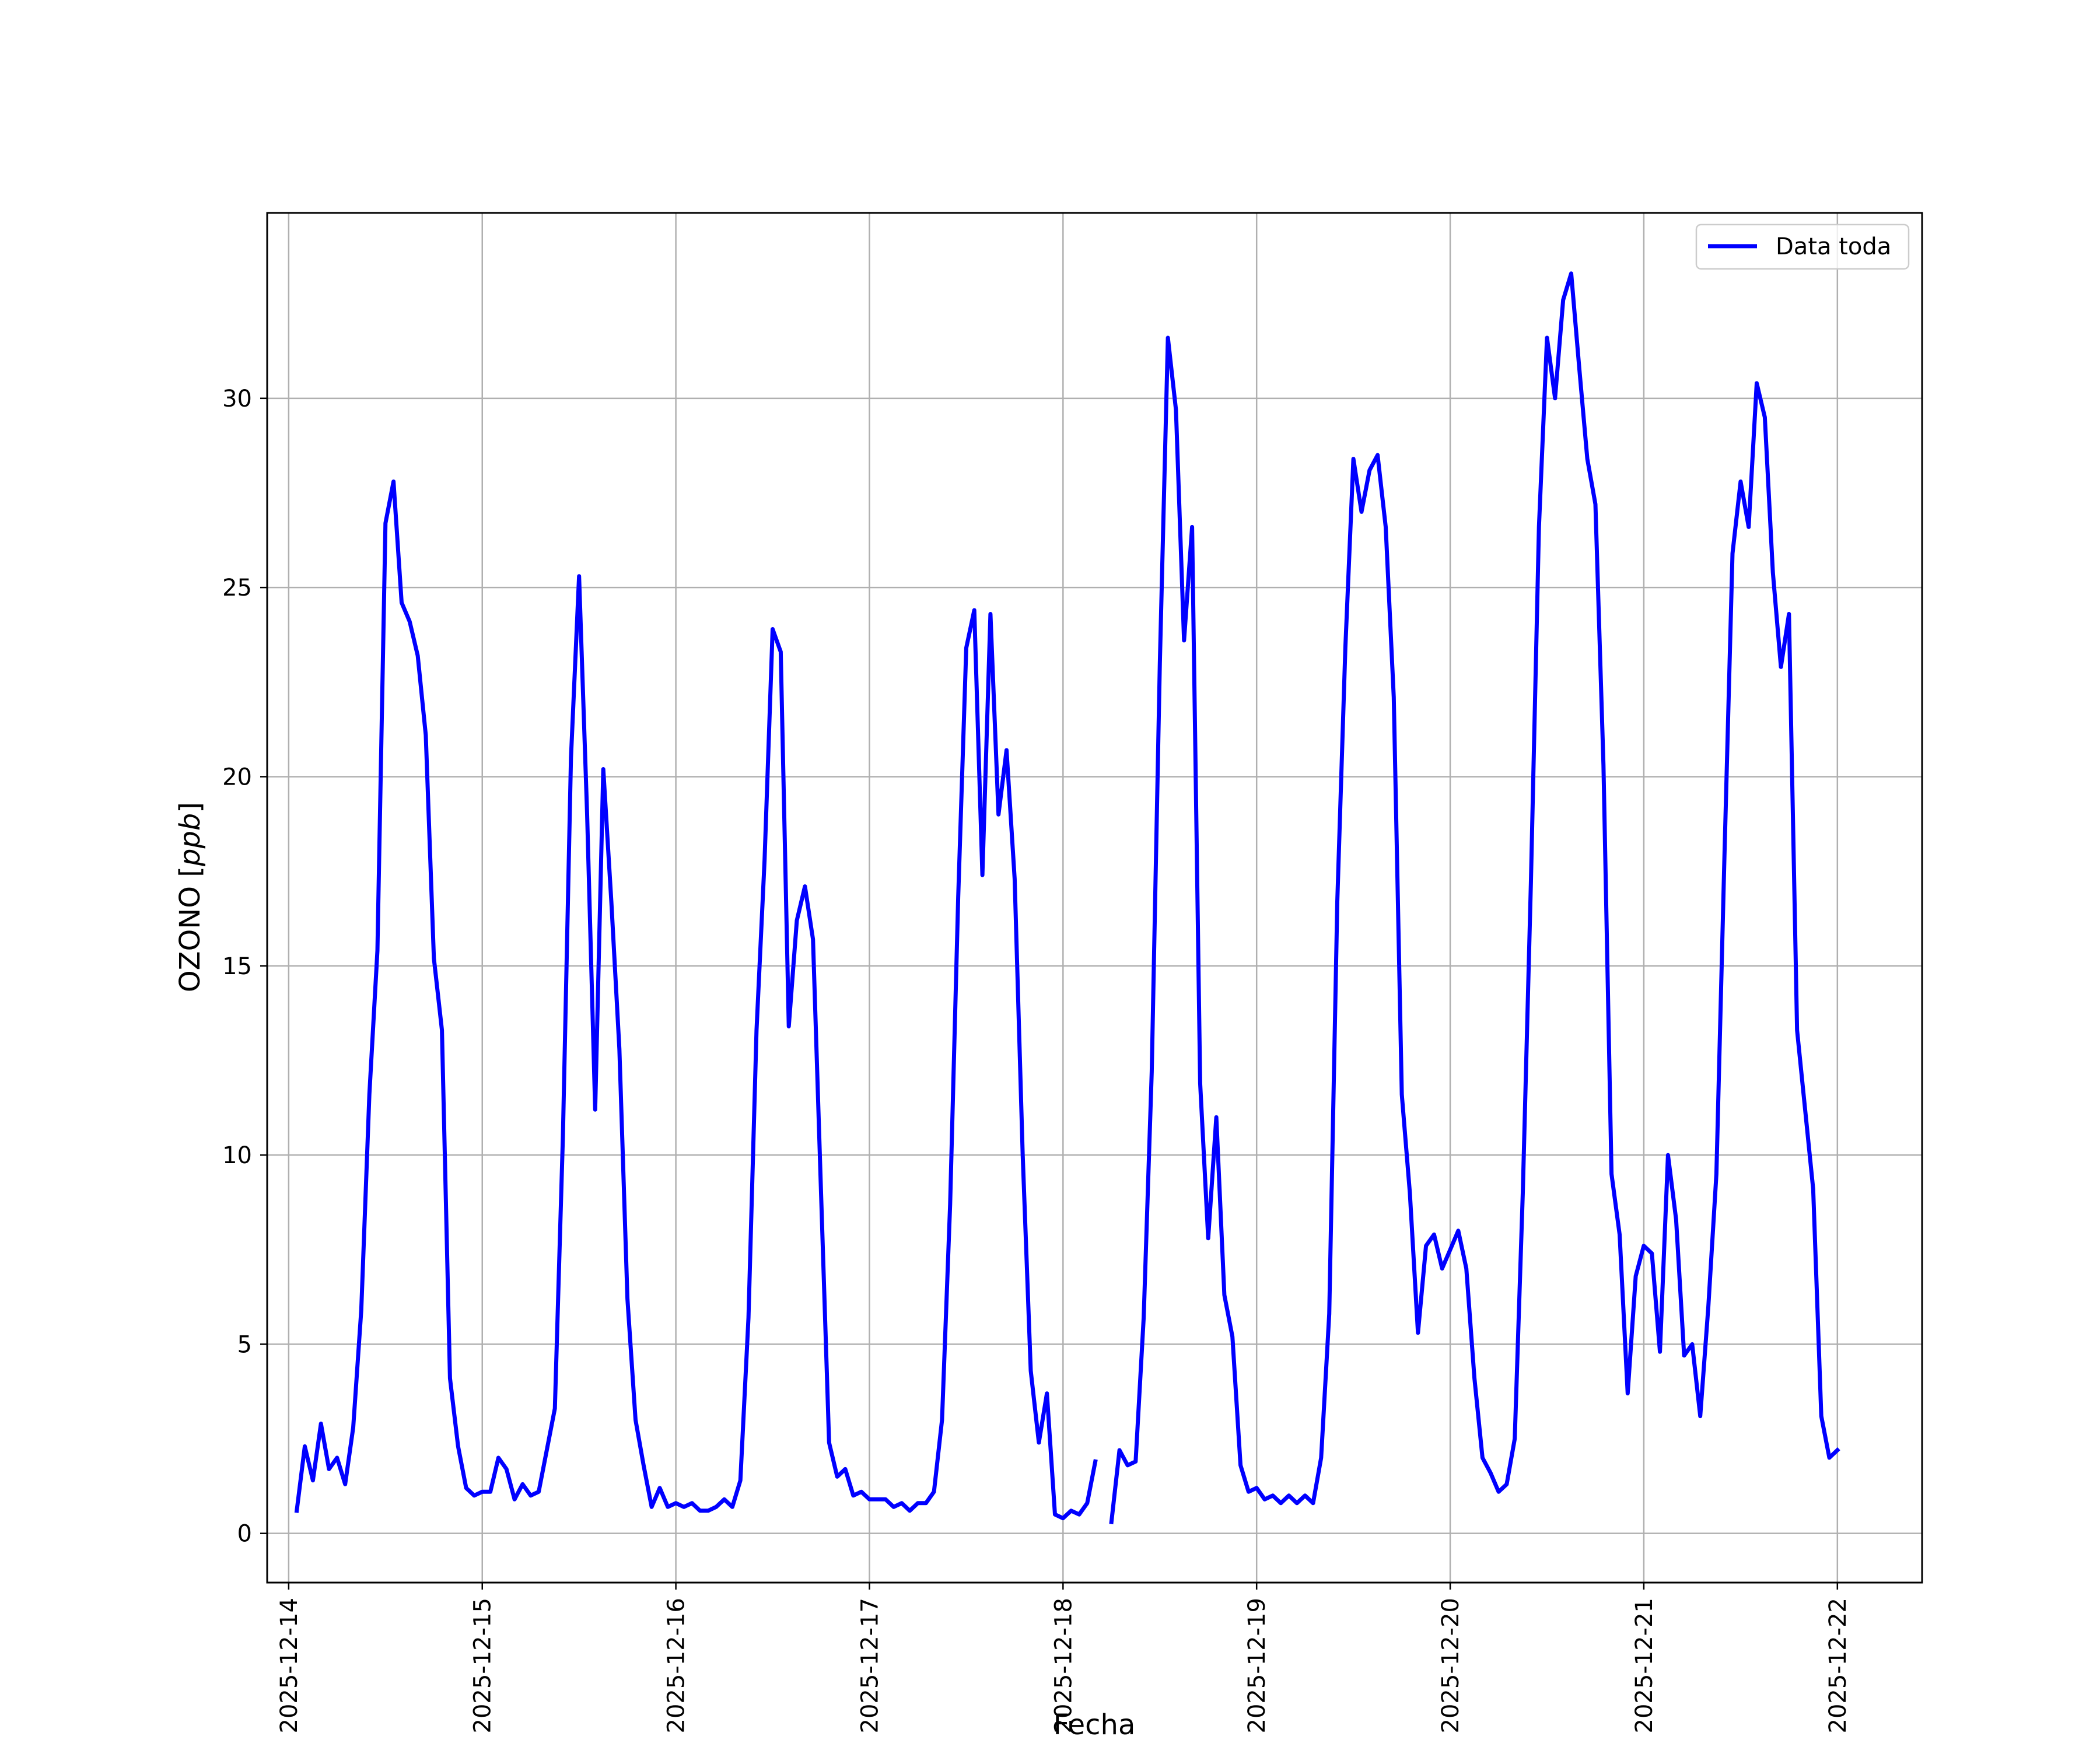  What do you see at coordinates (483, 1665) in the screenshot?
I see `x-tick-label: 2025-12-15` at bounding box center [483, 1665].